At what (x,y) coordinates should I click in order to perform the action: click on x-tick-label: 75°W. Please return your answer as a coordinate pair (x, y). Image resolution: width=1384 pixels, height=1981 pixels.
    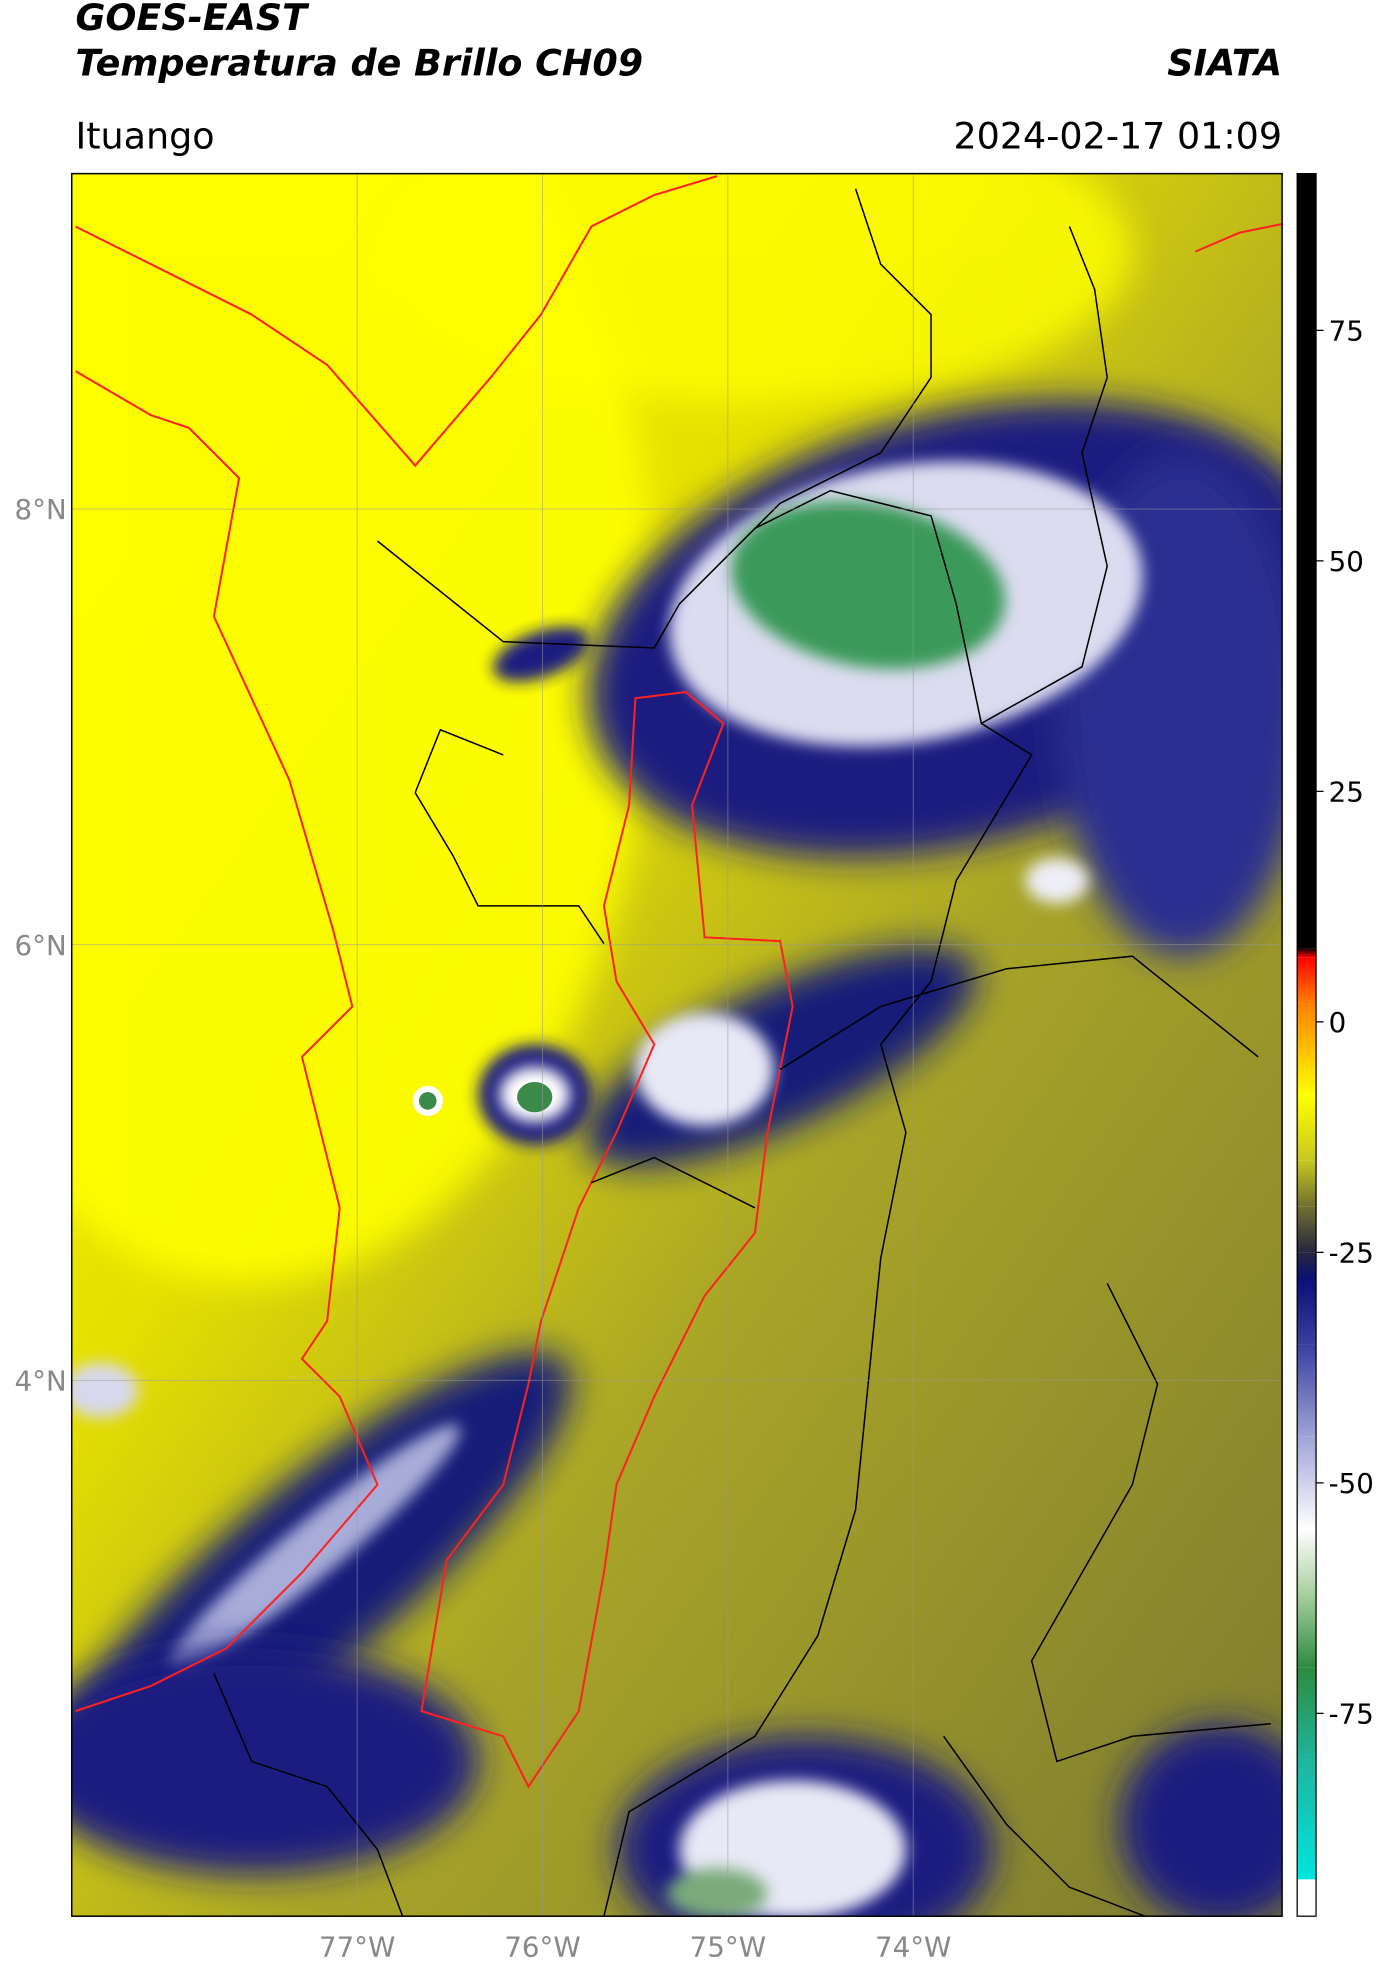
    Looking at the image, I should click on (728, 1946).